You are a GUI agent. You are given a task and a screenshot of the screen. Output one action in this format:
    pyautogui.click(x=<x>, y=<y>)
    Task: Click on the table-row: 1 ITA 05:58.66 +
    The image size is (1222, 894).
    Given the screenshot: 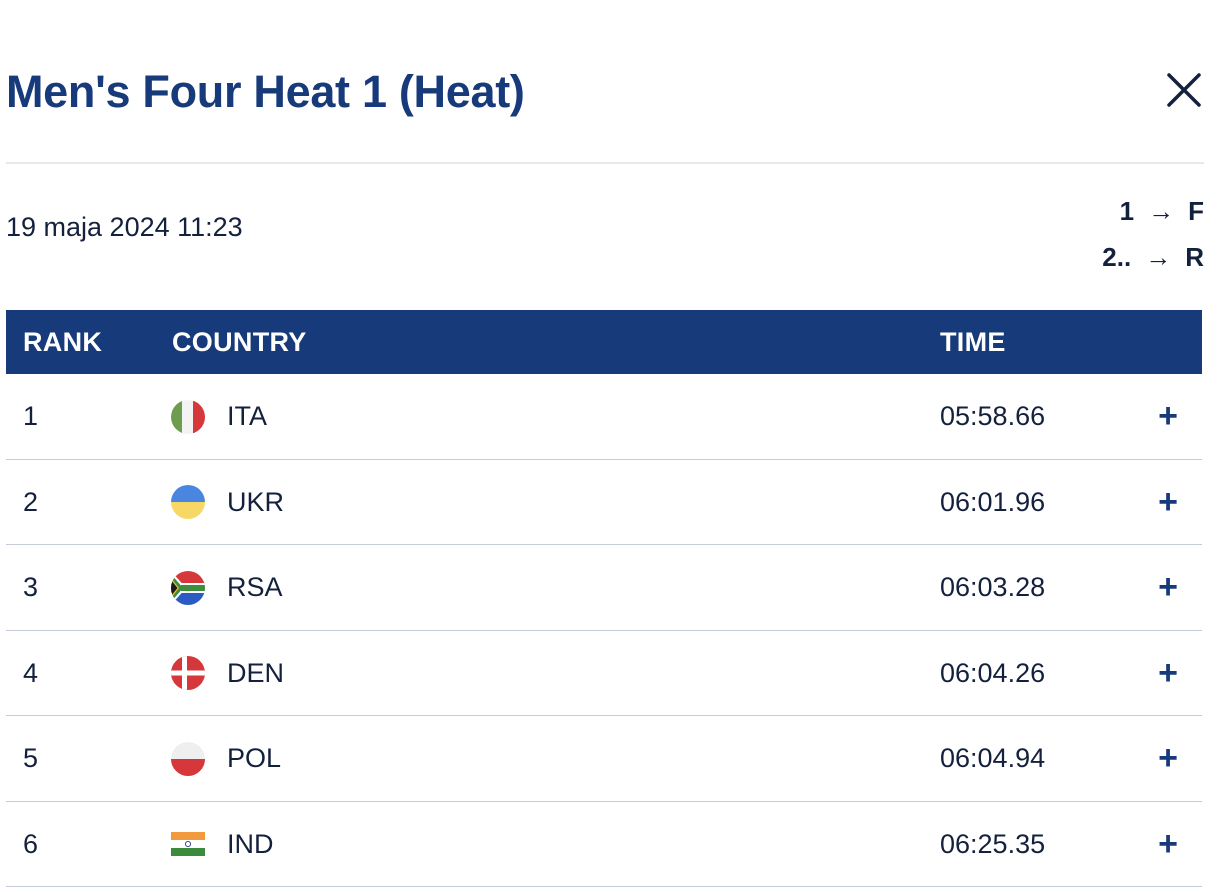 What is the action you would take?
    pyautogui.click(x=604, y=417)
    